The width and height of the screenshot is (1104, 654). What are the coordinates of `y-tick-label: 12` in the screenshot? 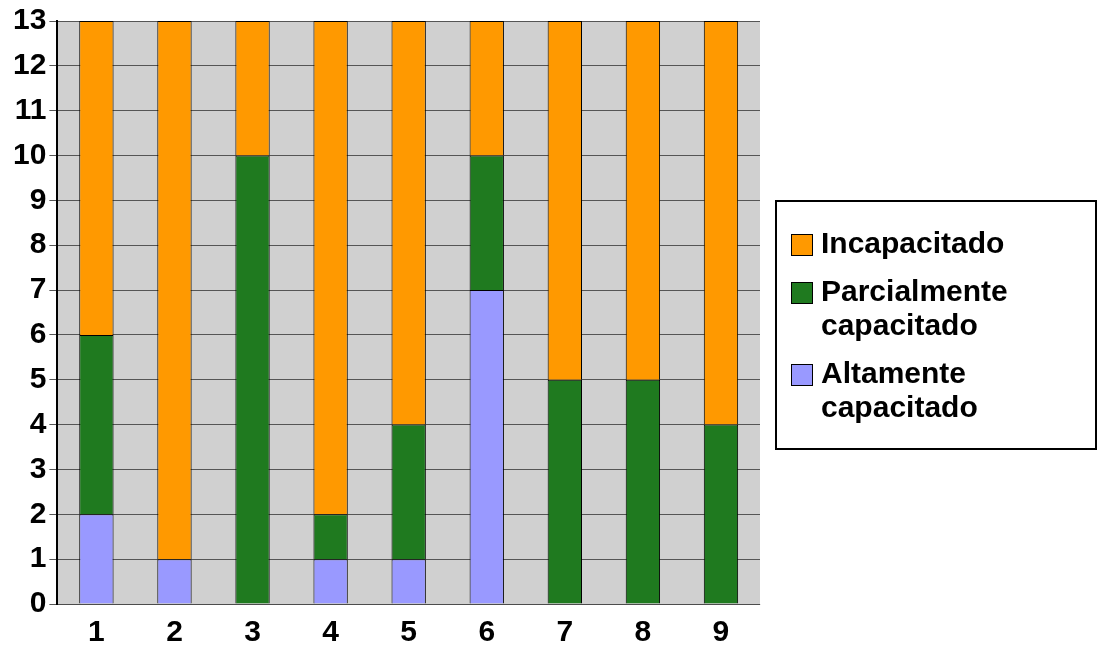 It's located at (29, 64).